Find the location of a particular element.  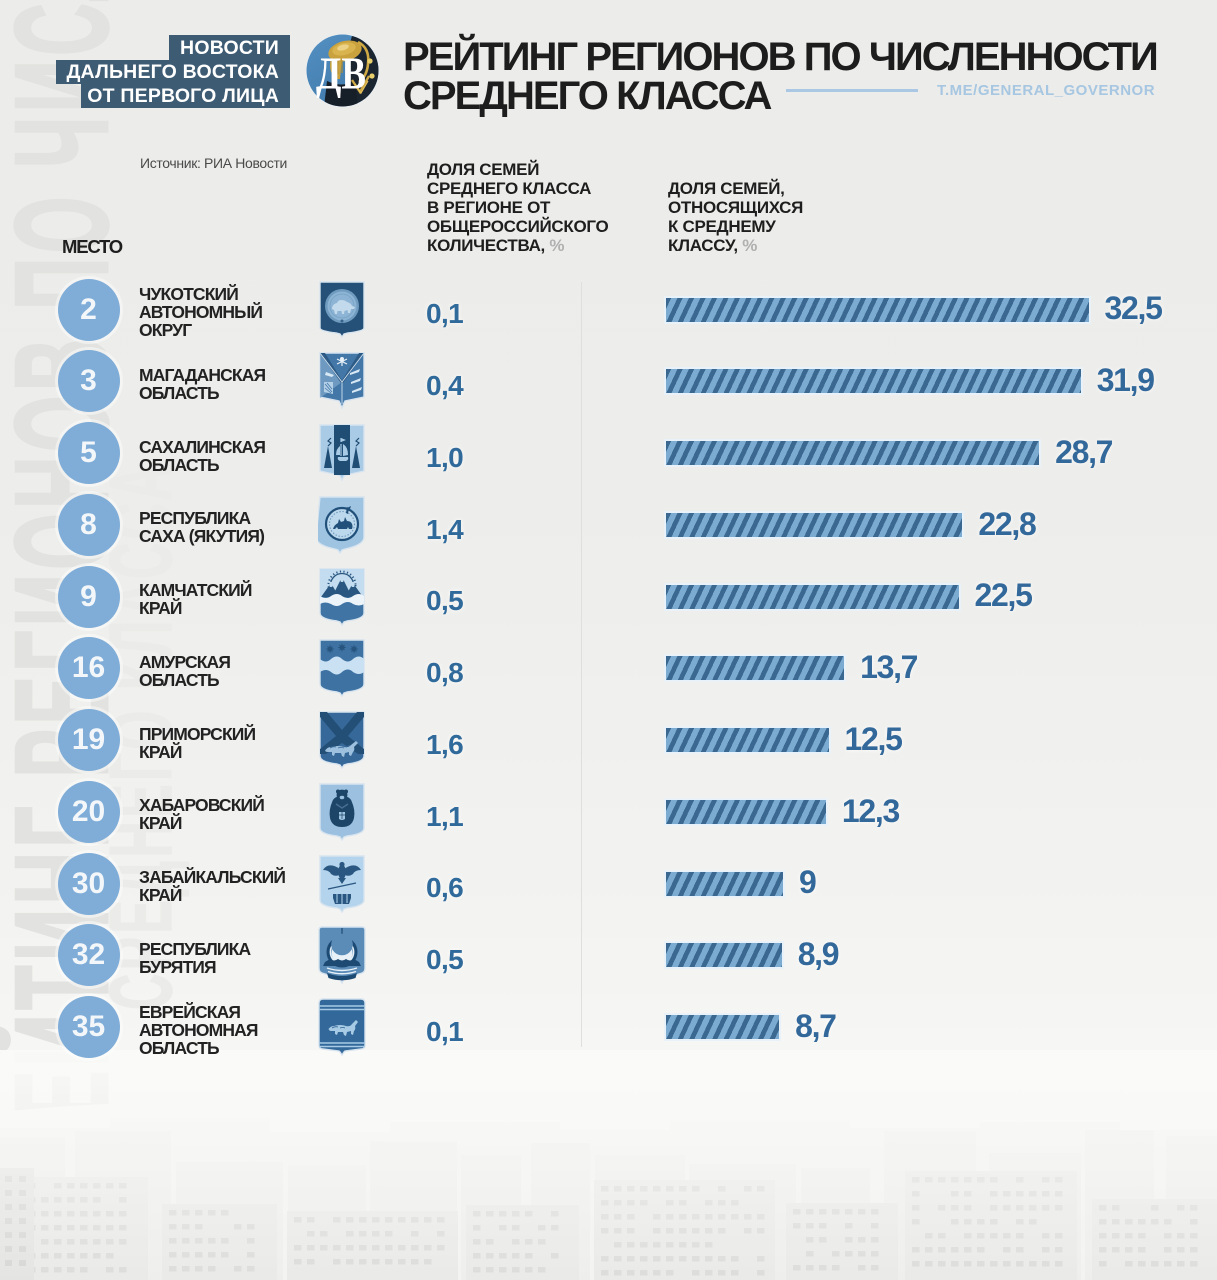

svg-text: ДВ is located at coordinates (341, 73).